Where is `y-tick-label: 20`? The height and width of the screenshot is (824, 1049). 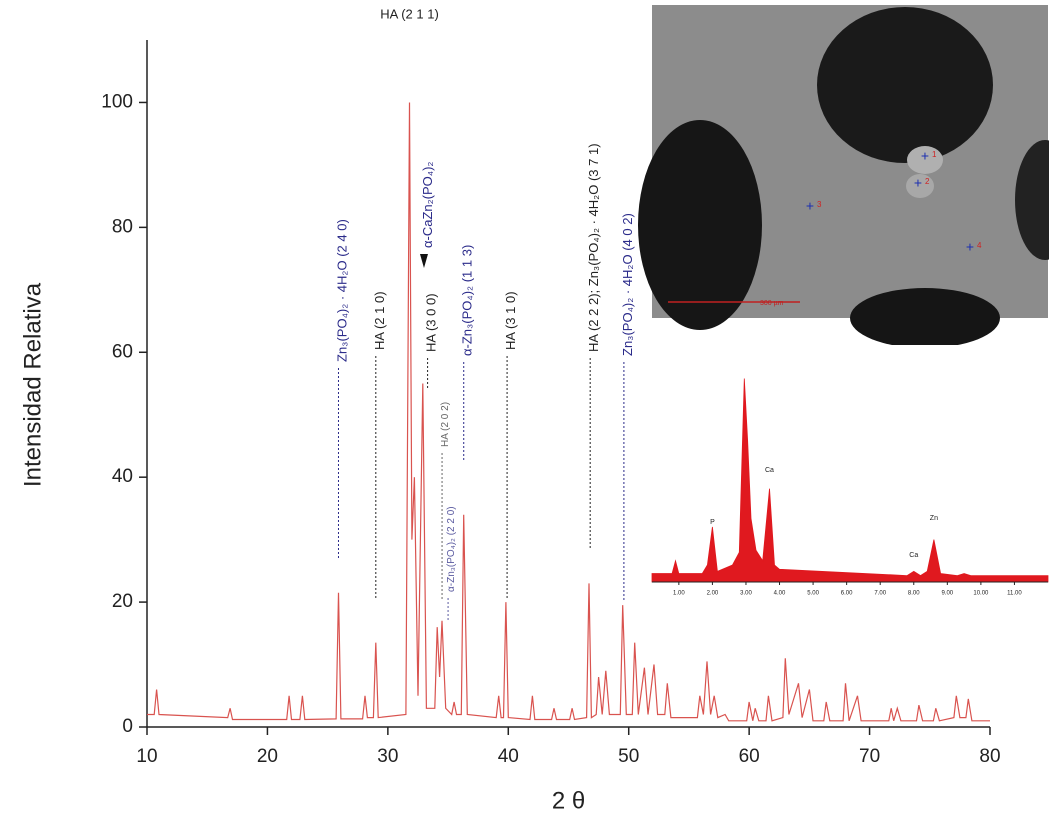 y-tick-label: 20 is located at coordinates (122, 601).